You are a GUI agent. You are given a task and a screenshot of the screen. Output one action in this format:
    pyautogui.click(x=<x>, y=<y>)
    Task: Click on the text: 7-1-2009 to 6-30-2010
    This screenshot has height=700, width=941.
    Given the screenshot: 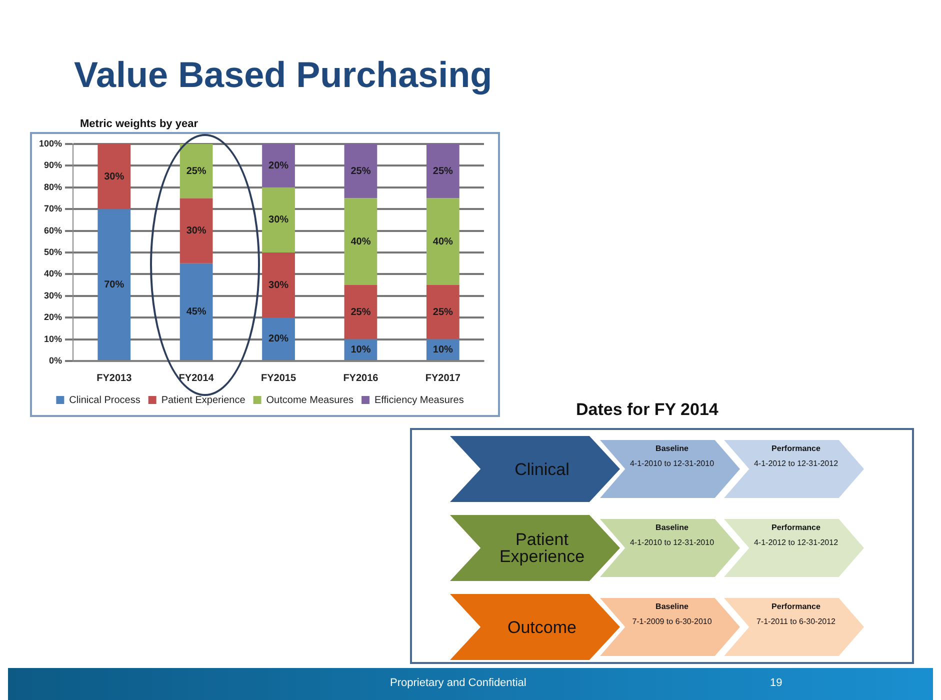 What is the action you would take?
    pyautogui.click(x=672, y=621)
    